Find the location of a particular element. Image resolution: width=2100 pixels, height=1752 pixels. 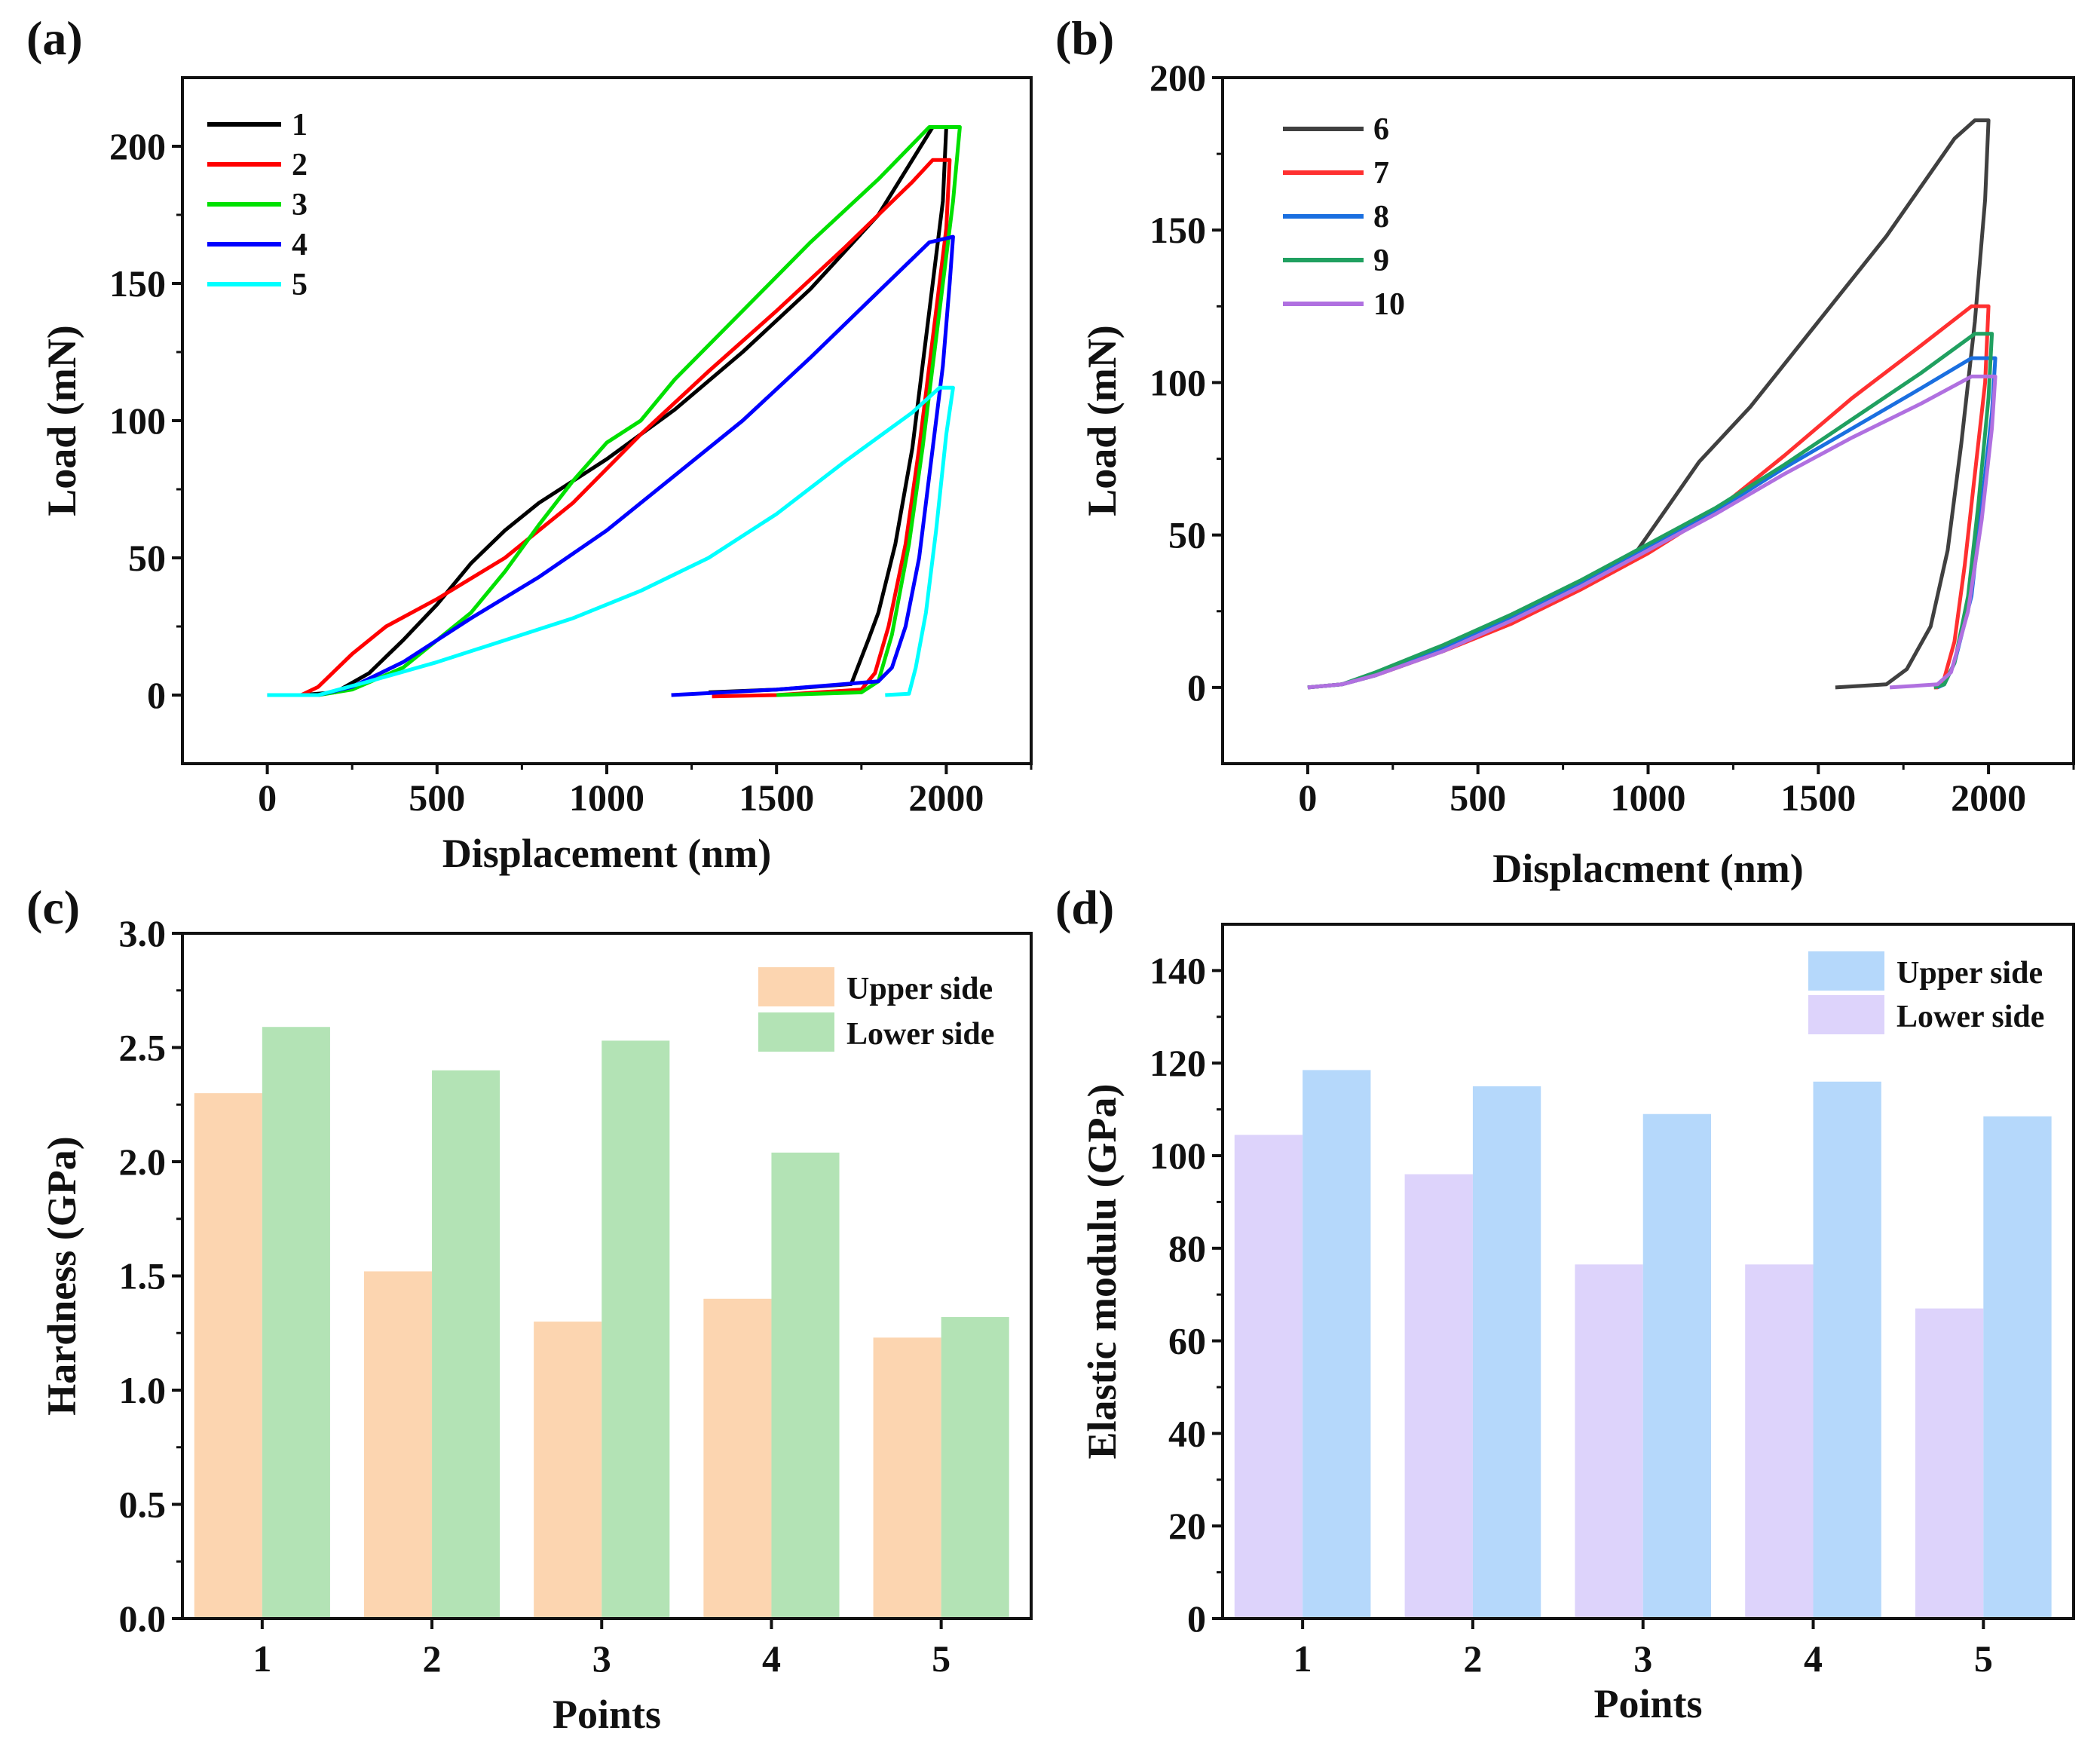

y-tick-label: 20 is located at coordinates (1187, 1526).